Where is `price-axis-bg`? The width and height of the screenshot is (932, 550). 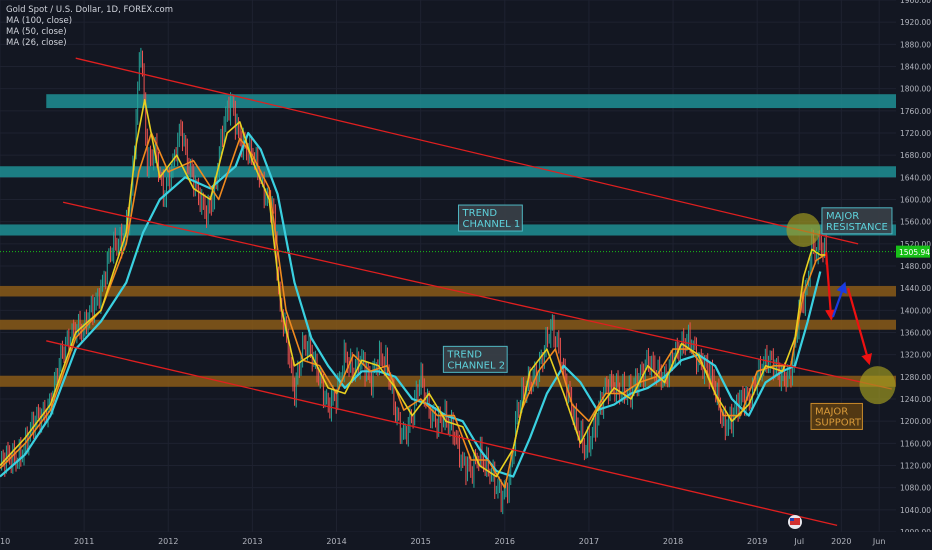
price-axis-bg is located at coordinates (914, 275).